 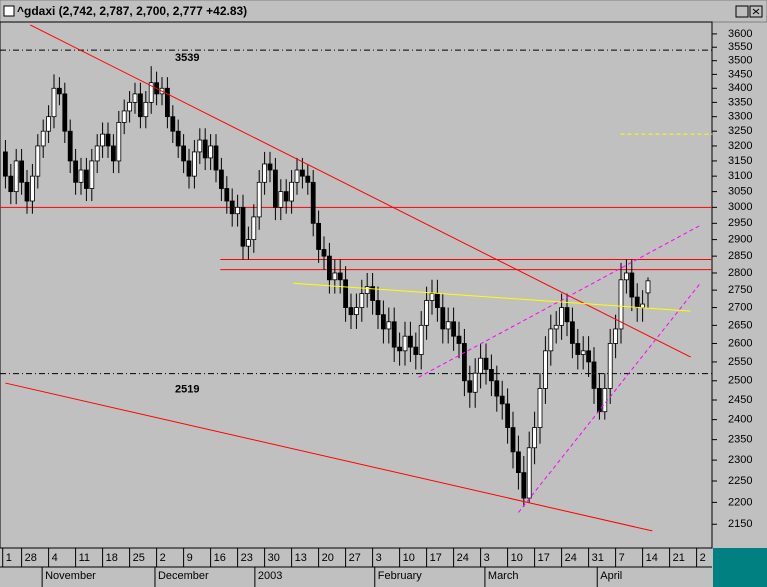 I want to click on y-tick-label: 2600, so click(x=740, y=343).